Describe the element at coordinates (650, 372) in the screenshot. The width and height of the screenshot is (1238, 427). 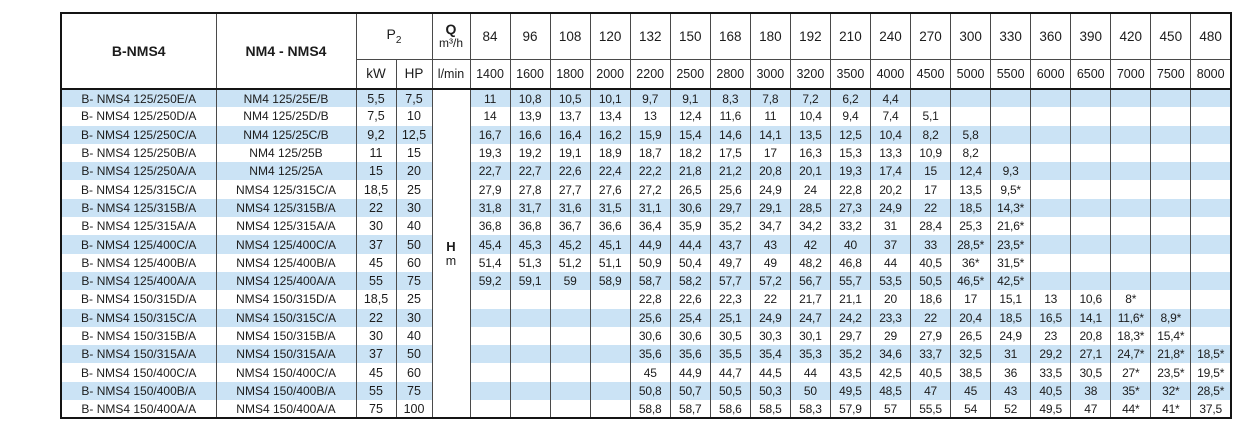
I see `head-value-cell: 45` at that location.